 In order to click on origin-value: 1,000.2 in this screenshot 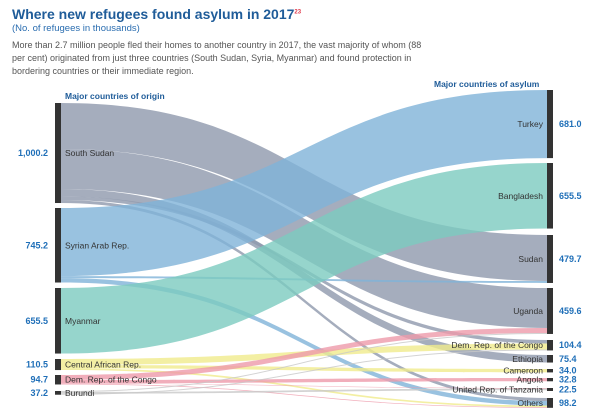, I will do `click(33, 153)`.